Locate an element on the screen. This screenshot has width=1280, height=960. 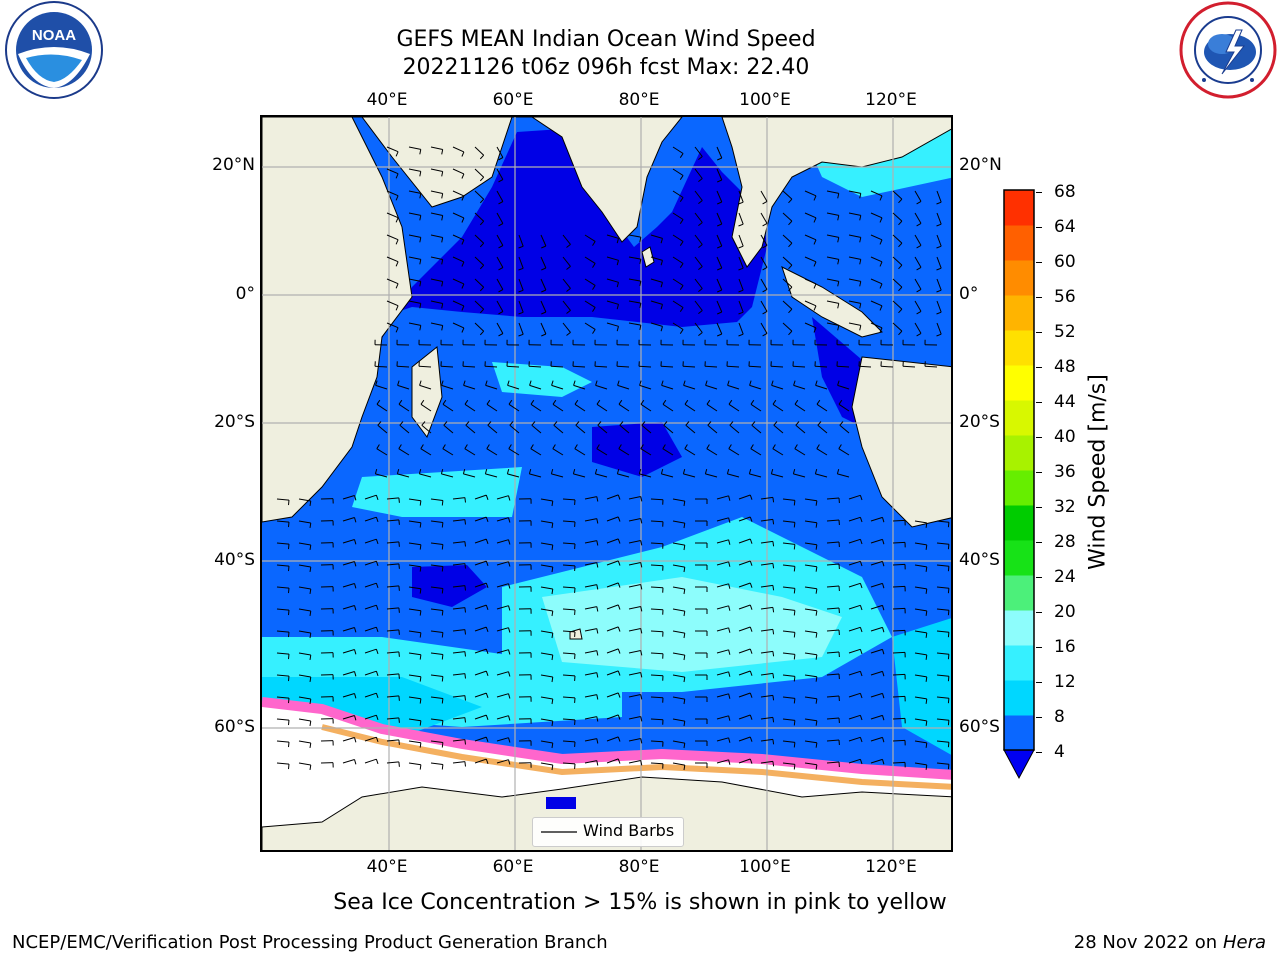
colorbar-segment is located at coordinates (1019, 698).